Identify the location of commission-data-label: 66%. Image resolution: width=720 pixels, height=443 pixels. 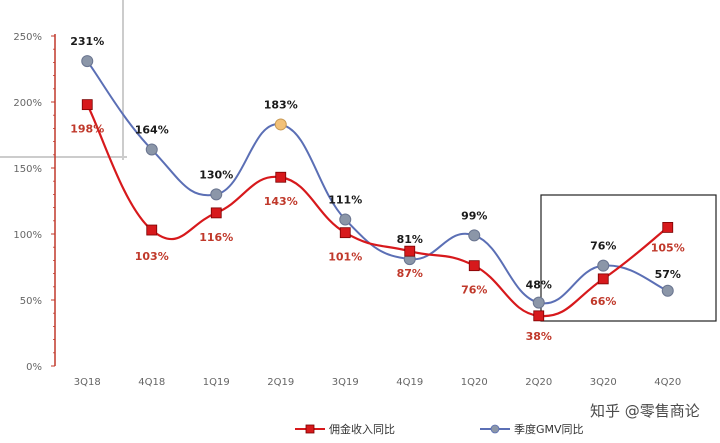
(603, 301).